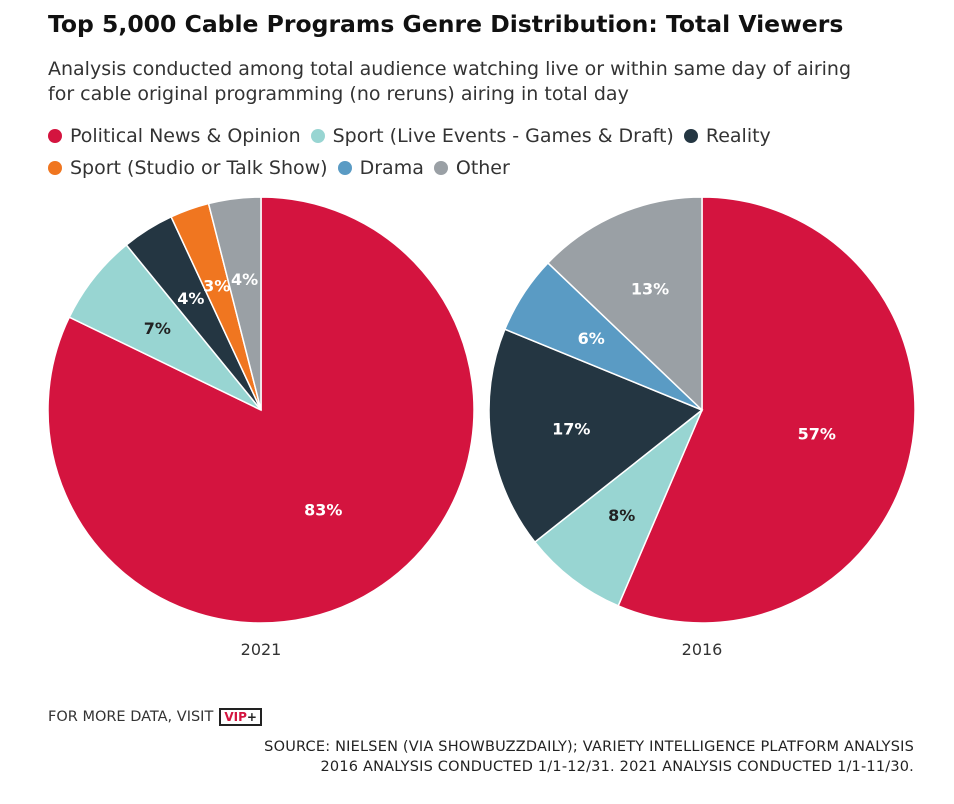  I want to click on footer-visit: FOR MORE DATA, VISIT VIP+, so click(155, 717).